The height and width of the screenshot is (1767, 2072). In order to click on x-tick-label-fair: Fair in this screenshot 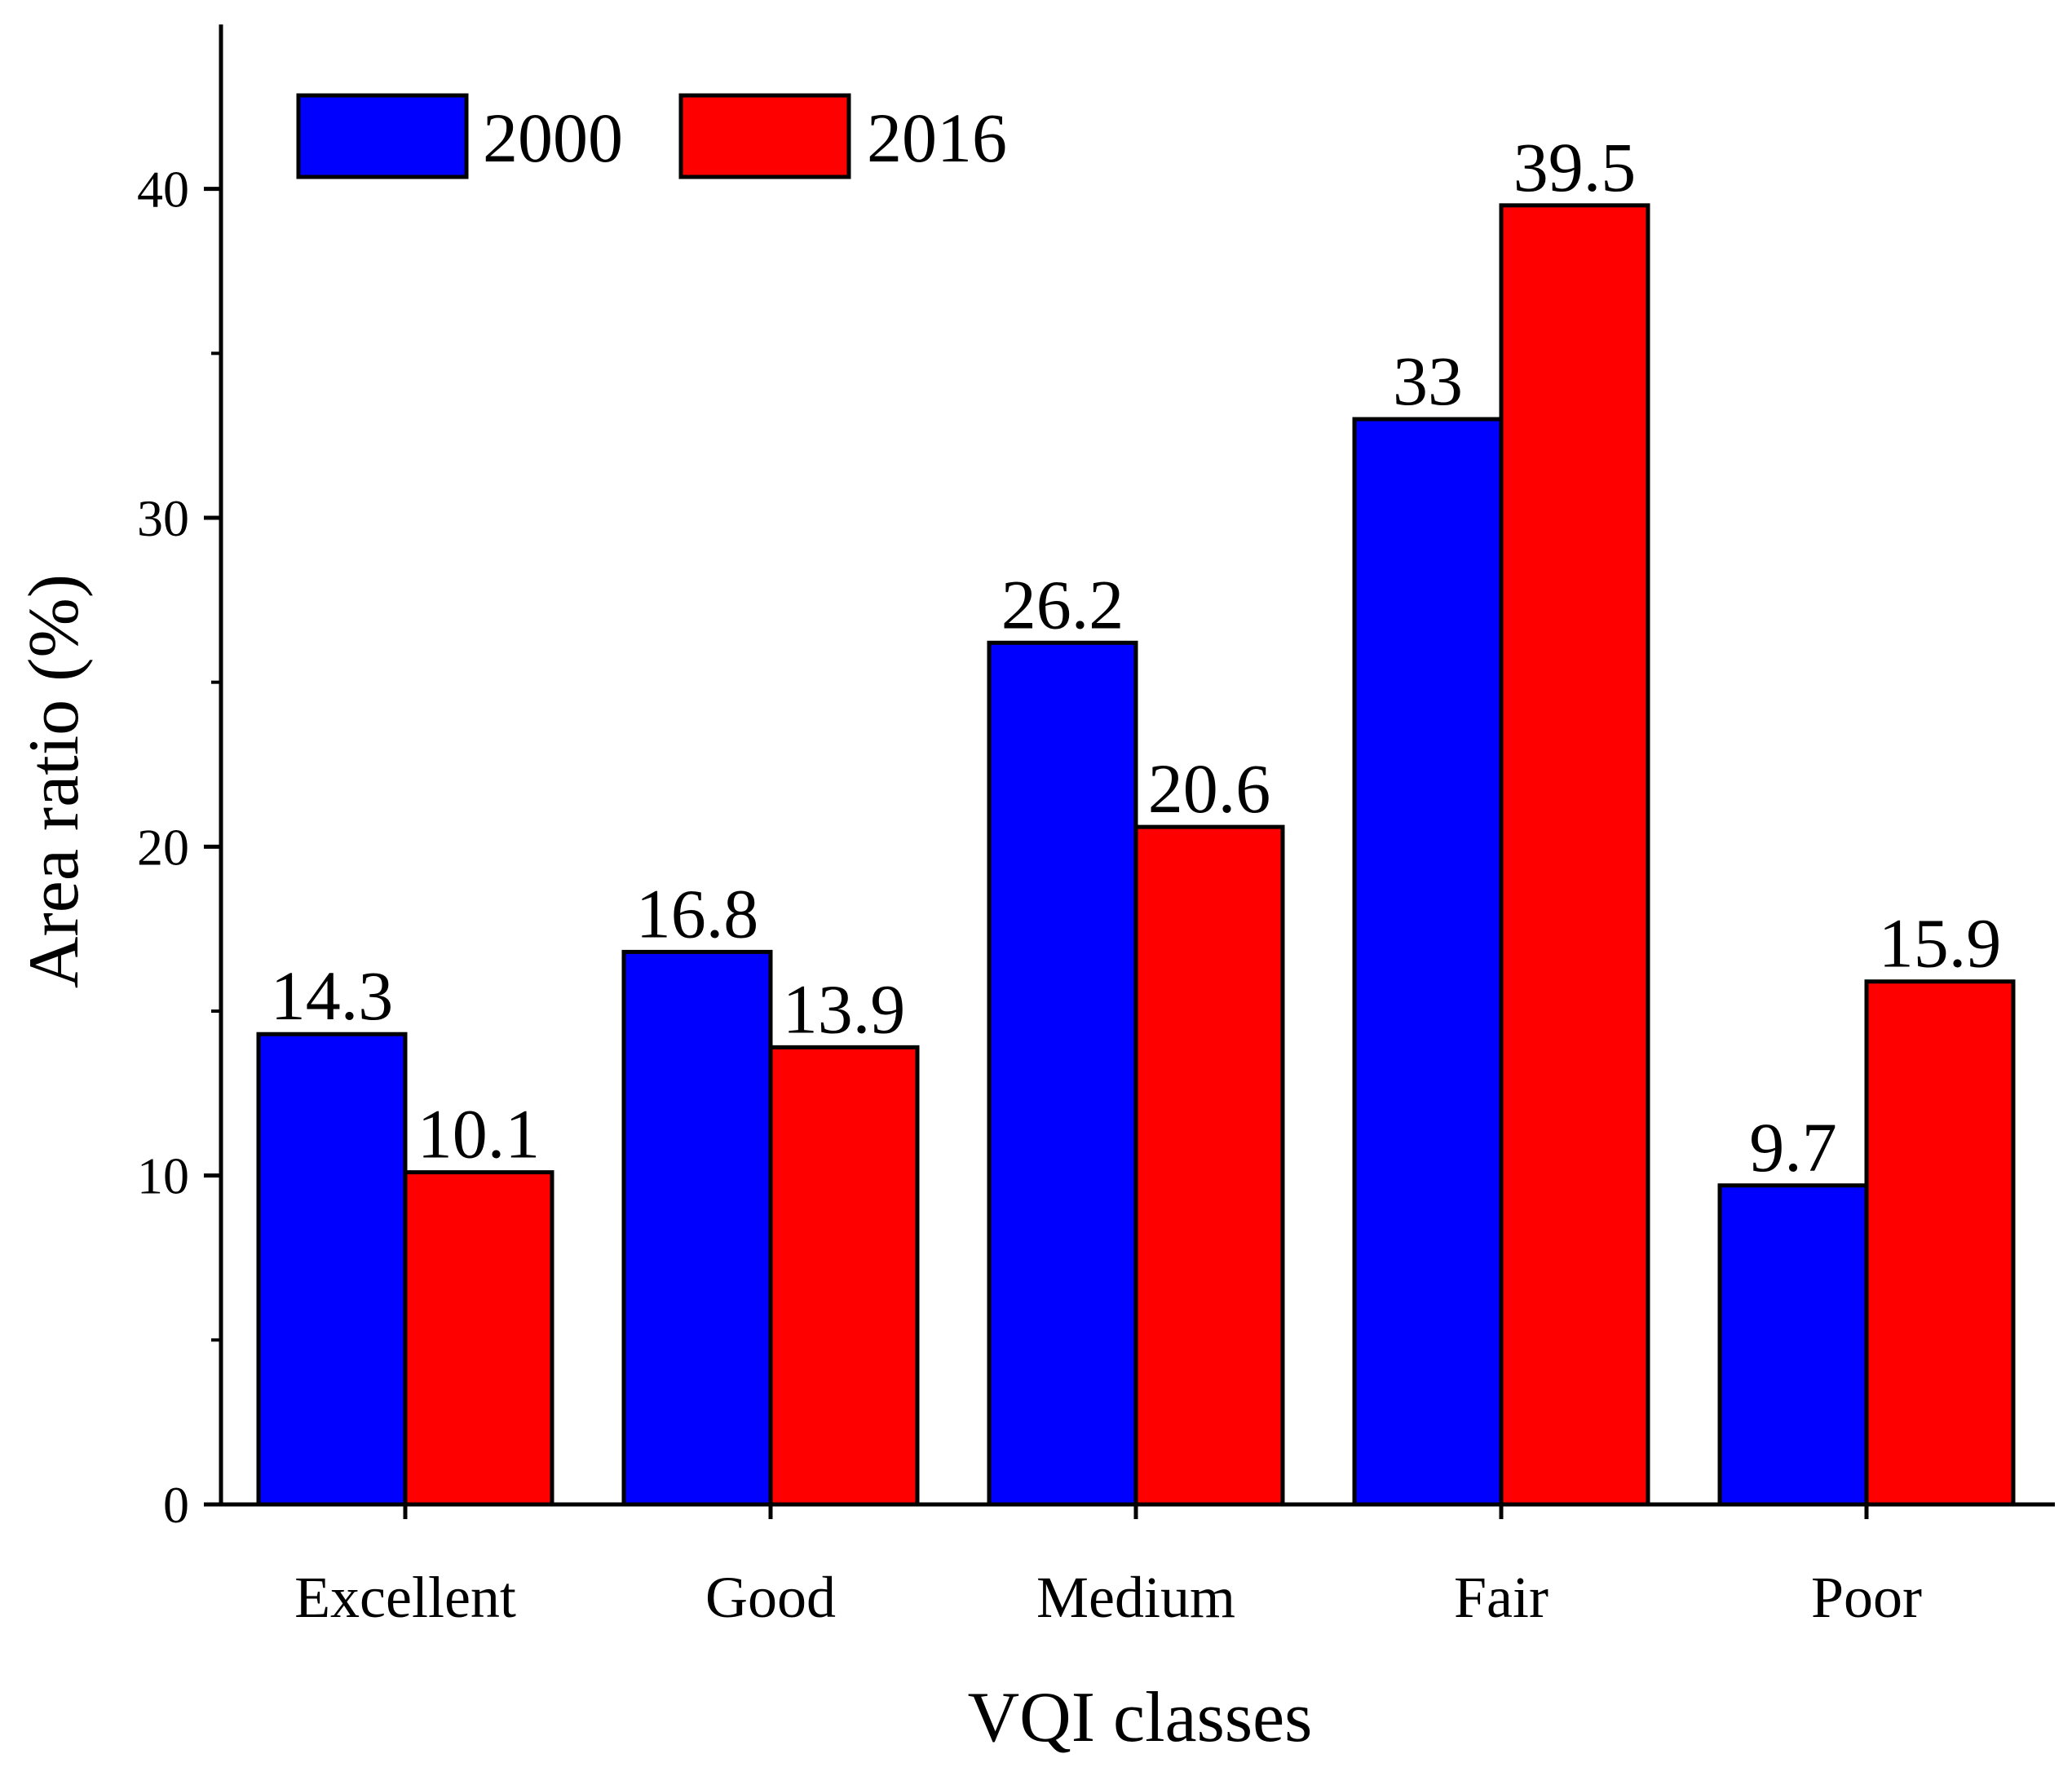, I will do `click(1501, 1597)`.